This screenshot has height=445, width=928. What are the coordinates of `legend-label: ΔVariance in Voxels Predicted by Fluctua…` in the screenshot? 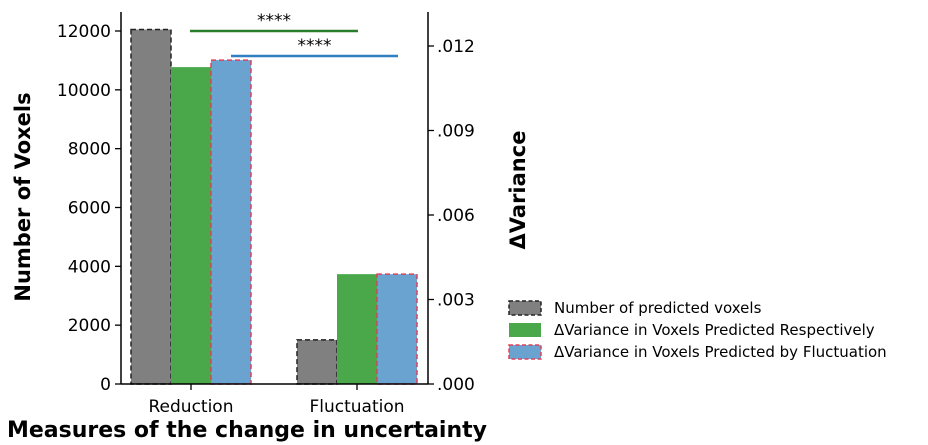 It's located at (720, 352).